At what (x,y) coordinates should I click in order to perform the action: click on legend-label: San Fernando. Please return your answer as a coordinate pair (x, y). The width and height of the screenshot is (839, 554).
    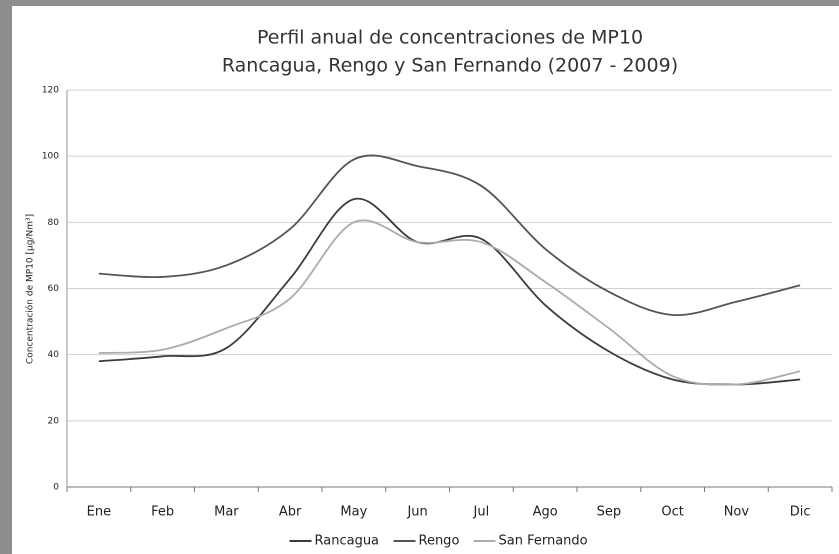
    Looking at the image, I should click on (543, 541).